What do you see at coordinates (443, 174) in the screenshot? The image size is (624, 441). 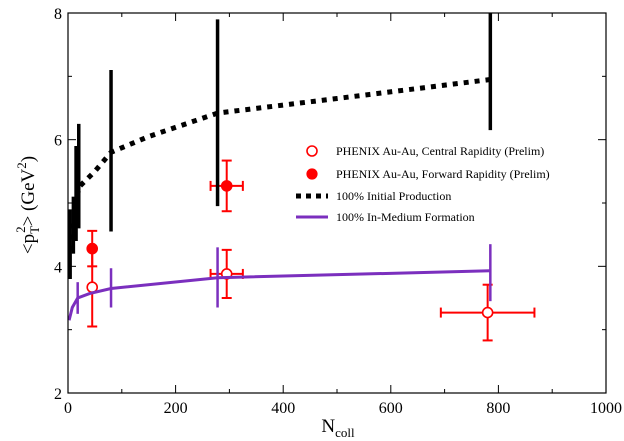 I see `legend-label-forward: PHENIX Au-Au, Forward Rapidity (Prelim)` at bounding box center [443, 174].